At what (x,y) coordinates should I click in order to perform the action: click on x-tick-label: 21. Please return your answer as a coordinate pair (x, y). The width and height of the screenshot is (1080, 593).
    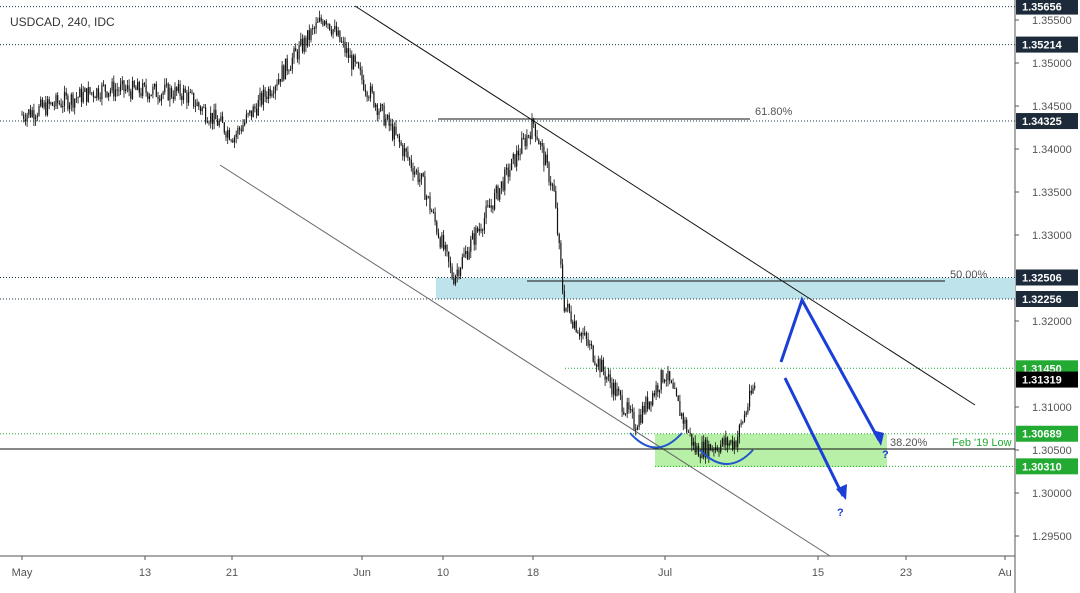
    Looking at the image, I should click on (232, 573).